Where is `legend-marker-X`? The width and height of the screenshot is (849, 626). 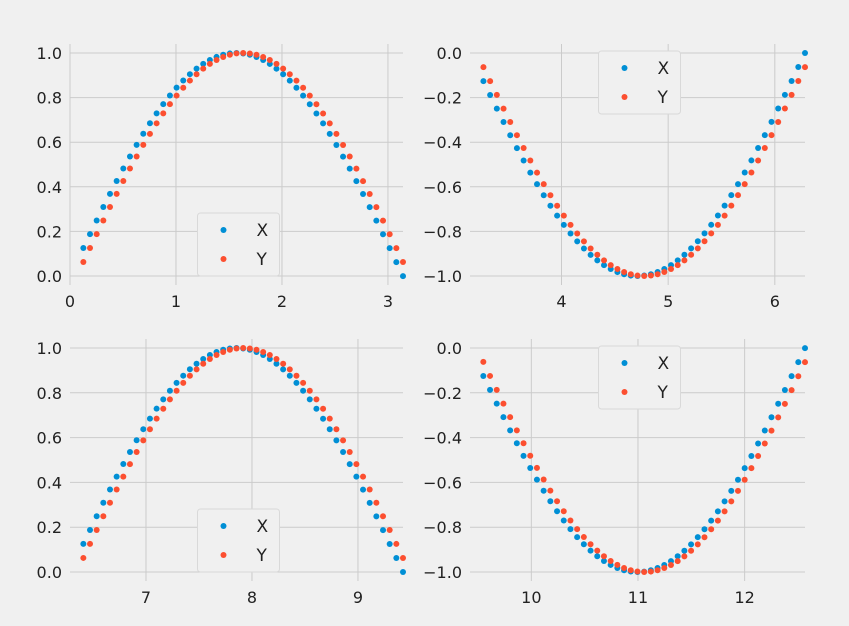
legend-marker-X is located at coordinates (223, 526).